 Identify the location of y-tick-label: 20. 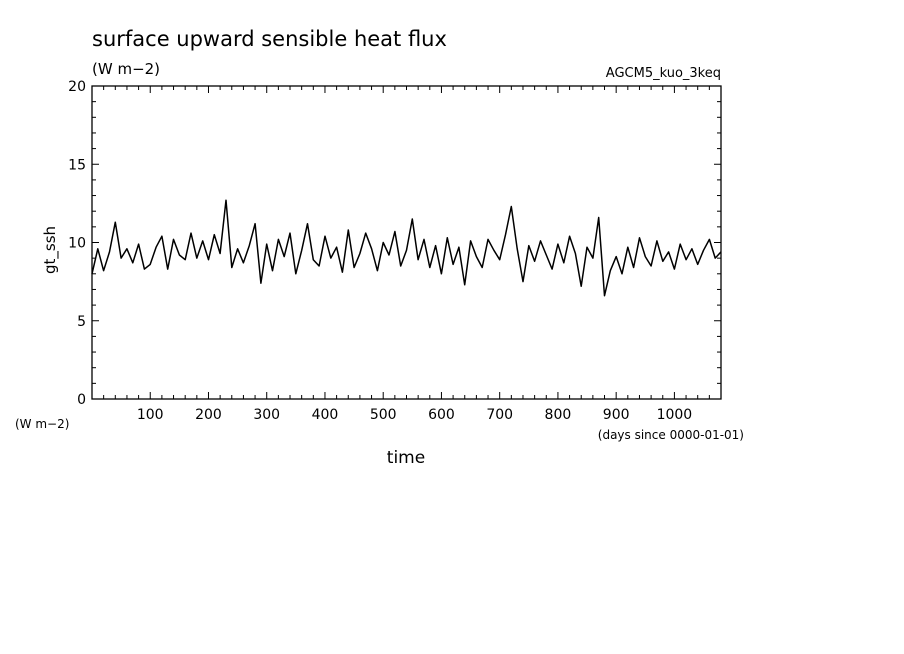
(77, 87).